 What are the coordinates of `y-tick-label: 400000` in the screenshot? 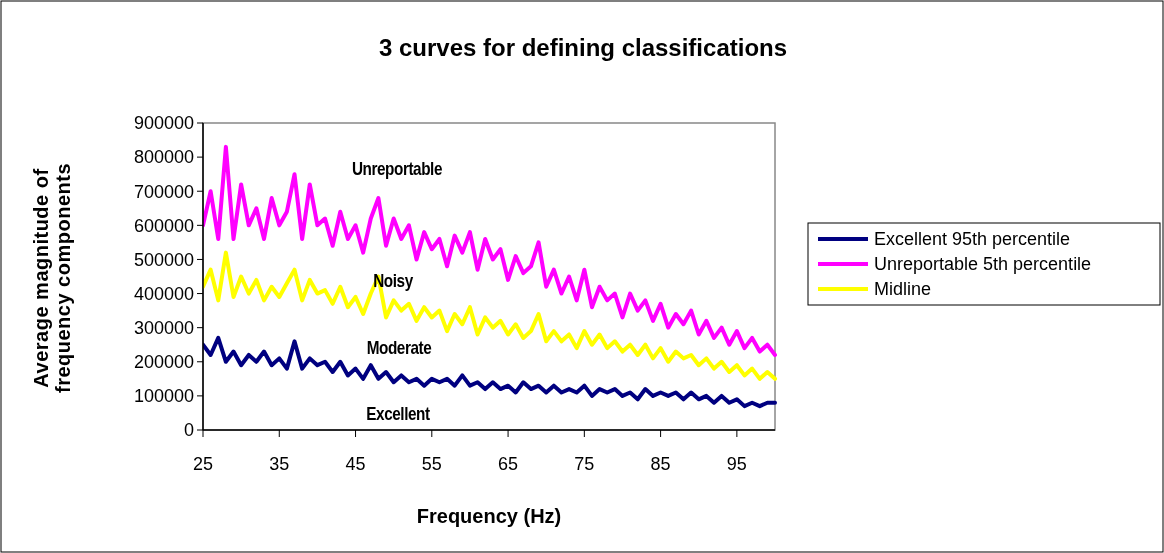 It's located at (163, 293).